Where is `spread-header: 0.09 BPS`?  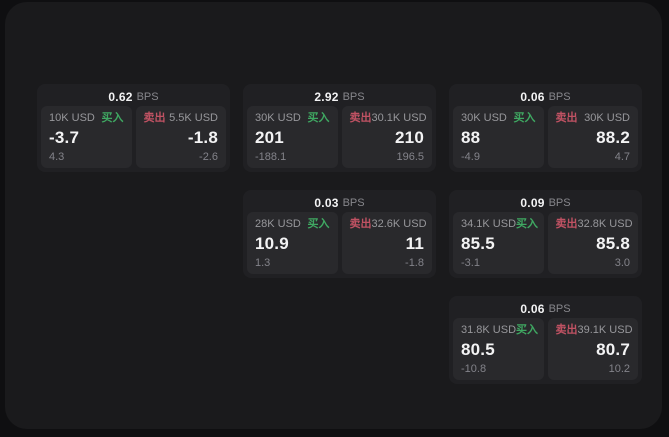
spread-header: 0.09 BPS is located at coordinates (545, 203).